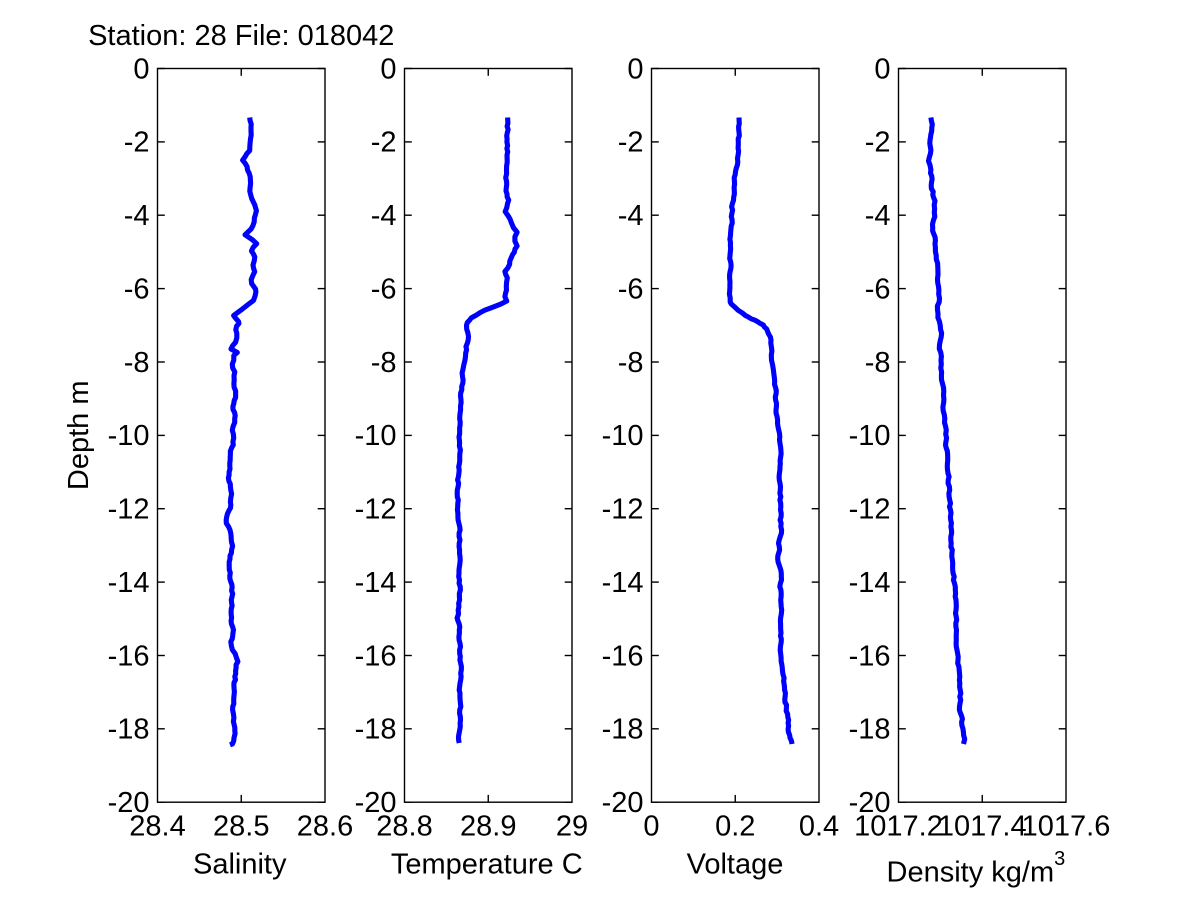 The height and width of the screenshot is (906, 1200). What do you see at coordinates (572, 827) in the screenshot?
I see `svg-text: 29` at bounding box center [572, 827].